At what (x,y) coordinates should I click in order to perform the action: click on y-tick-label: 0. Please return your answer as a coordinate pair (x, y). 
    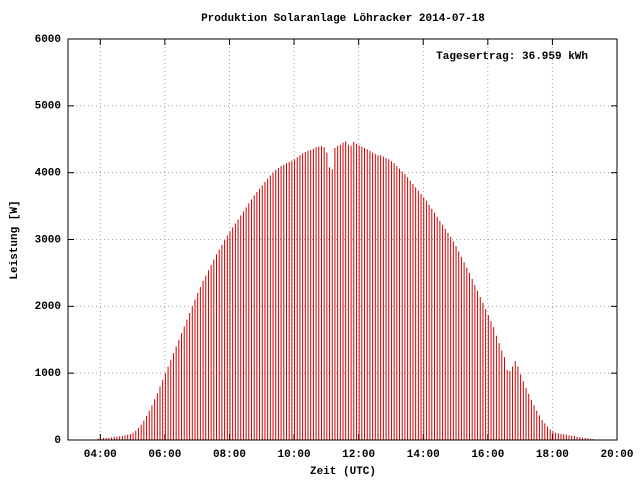
    Looking at the image, I should click on (57, 441).